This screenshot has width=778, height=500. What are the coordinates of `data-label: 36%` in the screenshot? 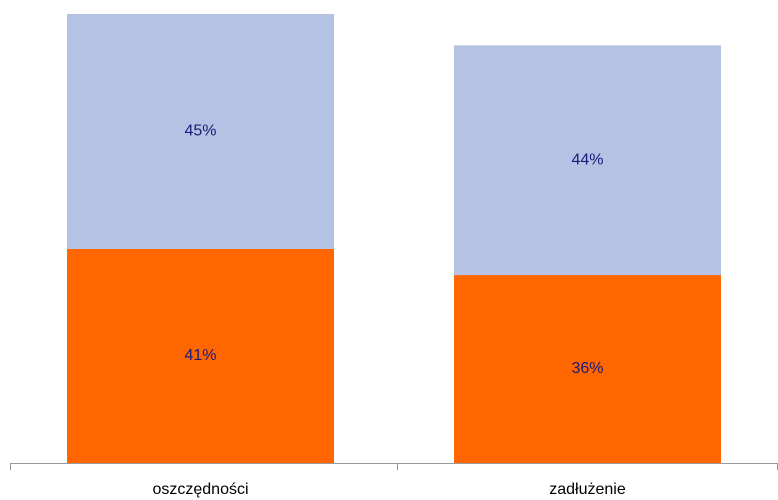 It's located at (587, 368).